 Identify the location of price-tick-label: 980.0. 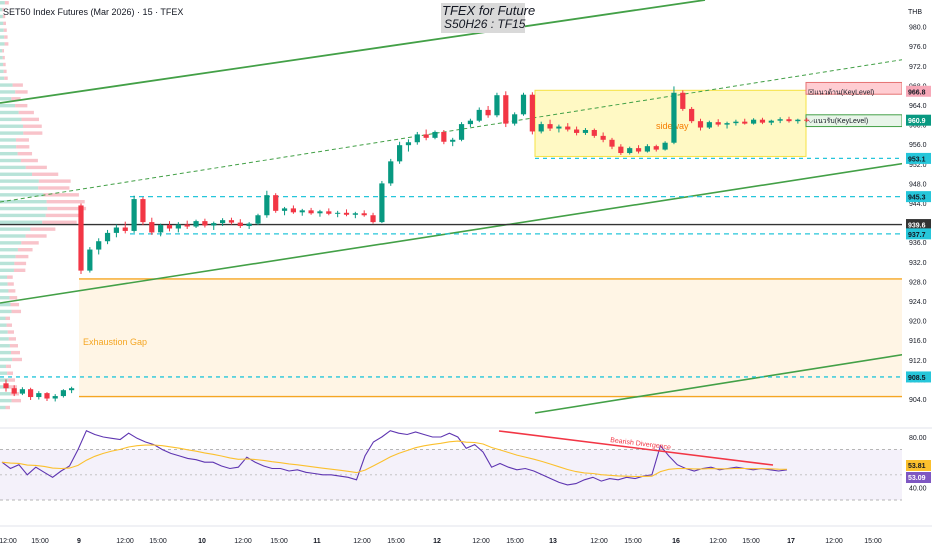
(918, 28).